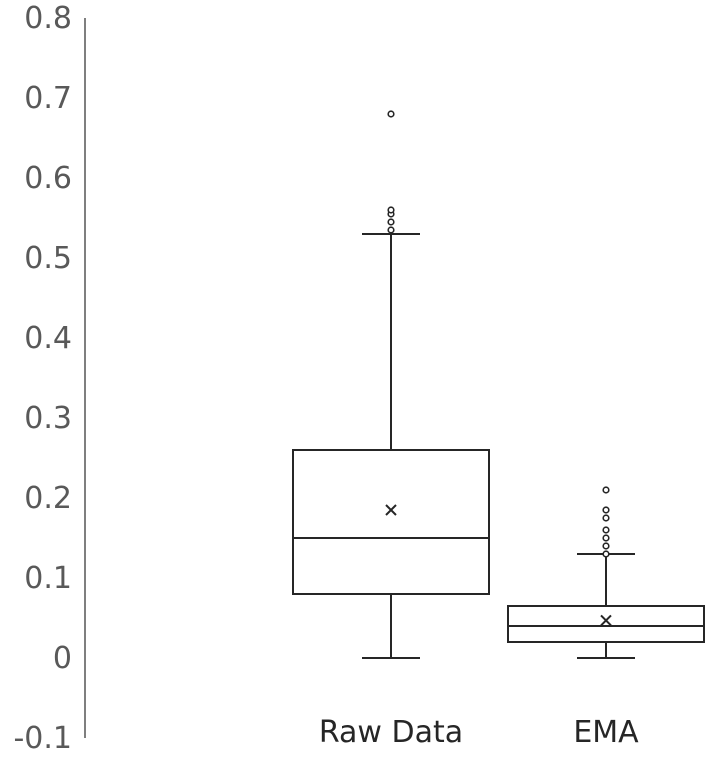  Describe the element at coordinates (48, 18) in the screenshot. I see `y-tick-label: 0.8` at that location.